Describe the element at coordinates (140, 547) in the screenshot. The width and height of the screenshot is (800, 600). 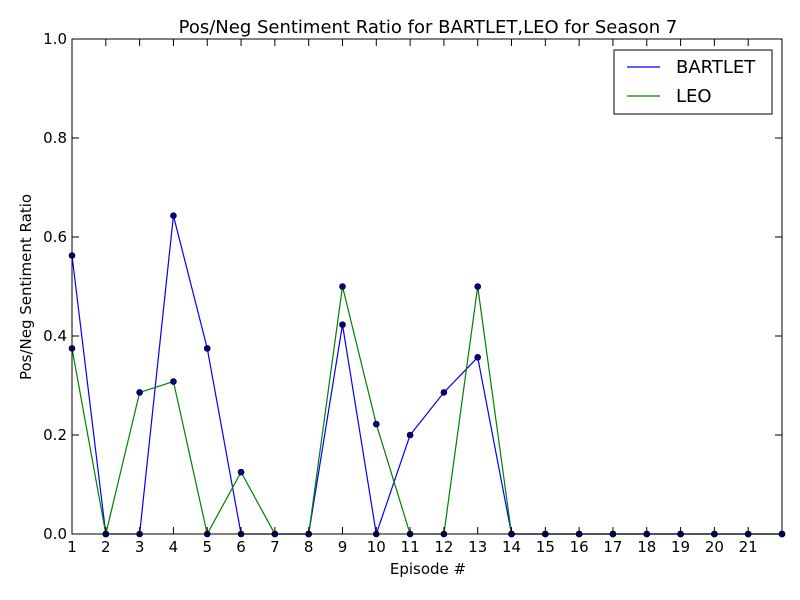
I see `x-tick-label: 3` at that location.